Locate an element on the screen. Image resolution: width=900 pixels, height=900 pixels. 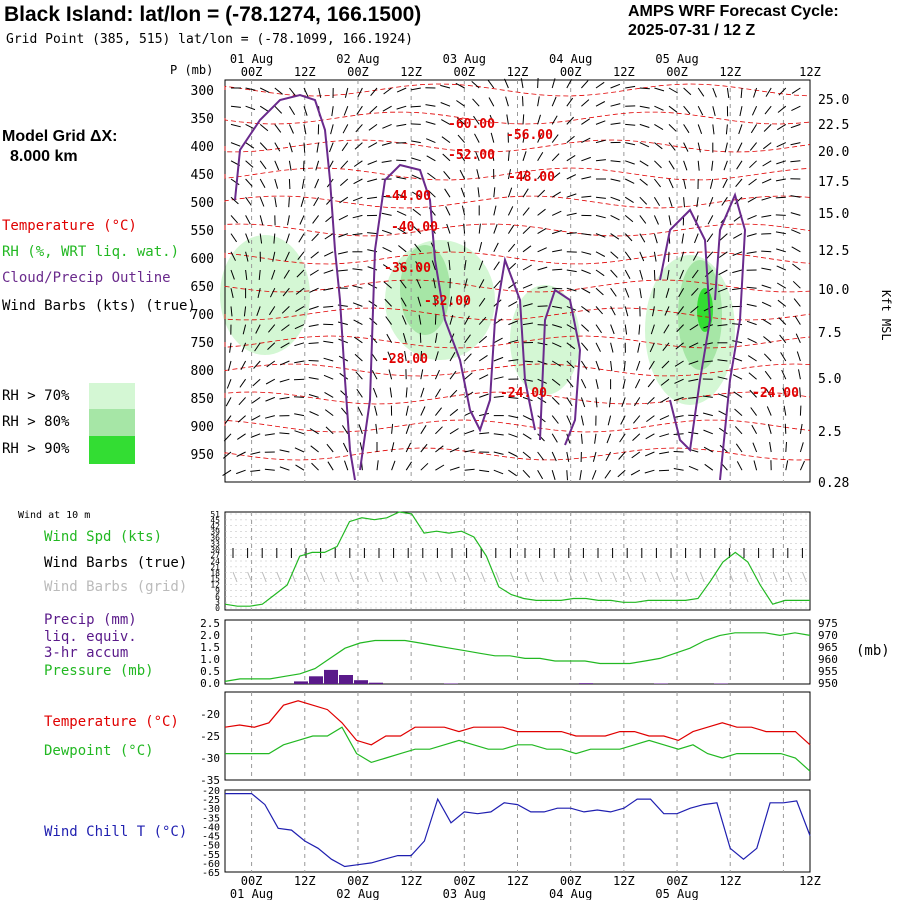
model-grid-label: Model Grid ΔX: is located at coordinates (60, 136).